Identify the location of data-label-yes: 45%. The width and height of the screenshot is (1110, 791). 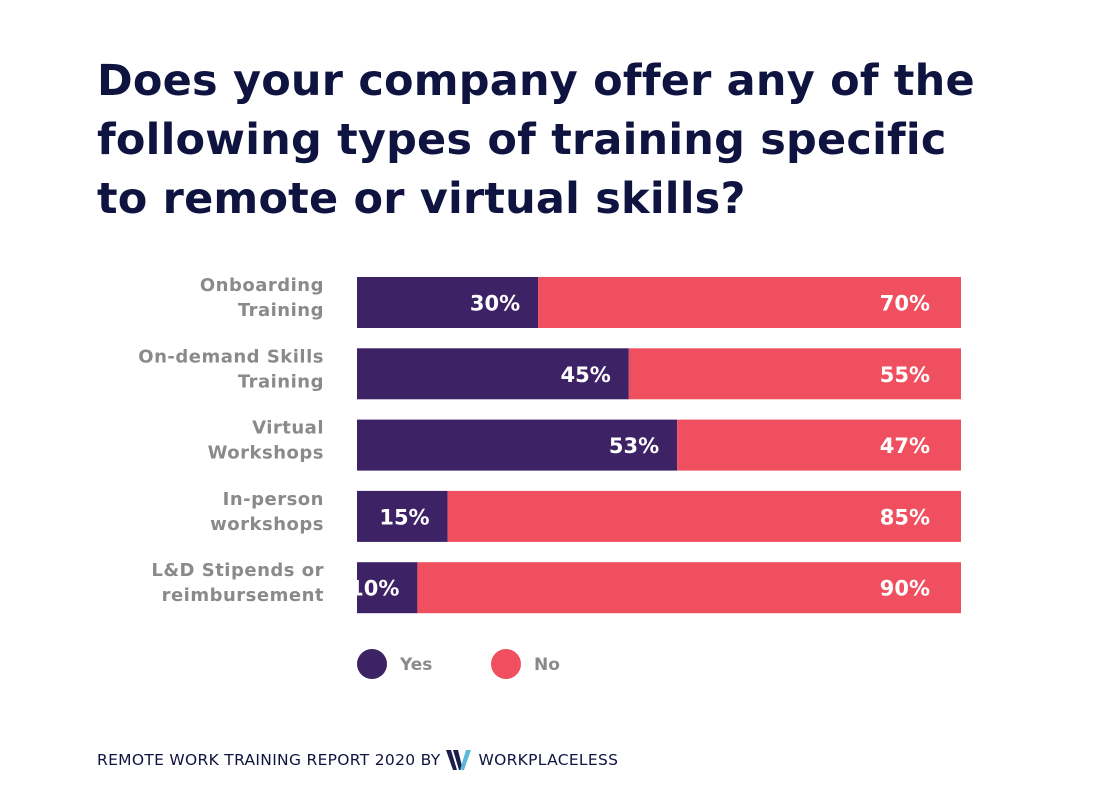
(586, 375).